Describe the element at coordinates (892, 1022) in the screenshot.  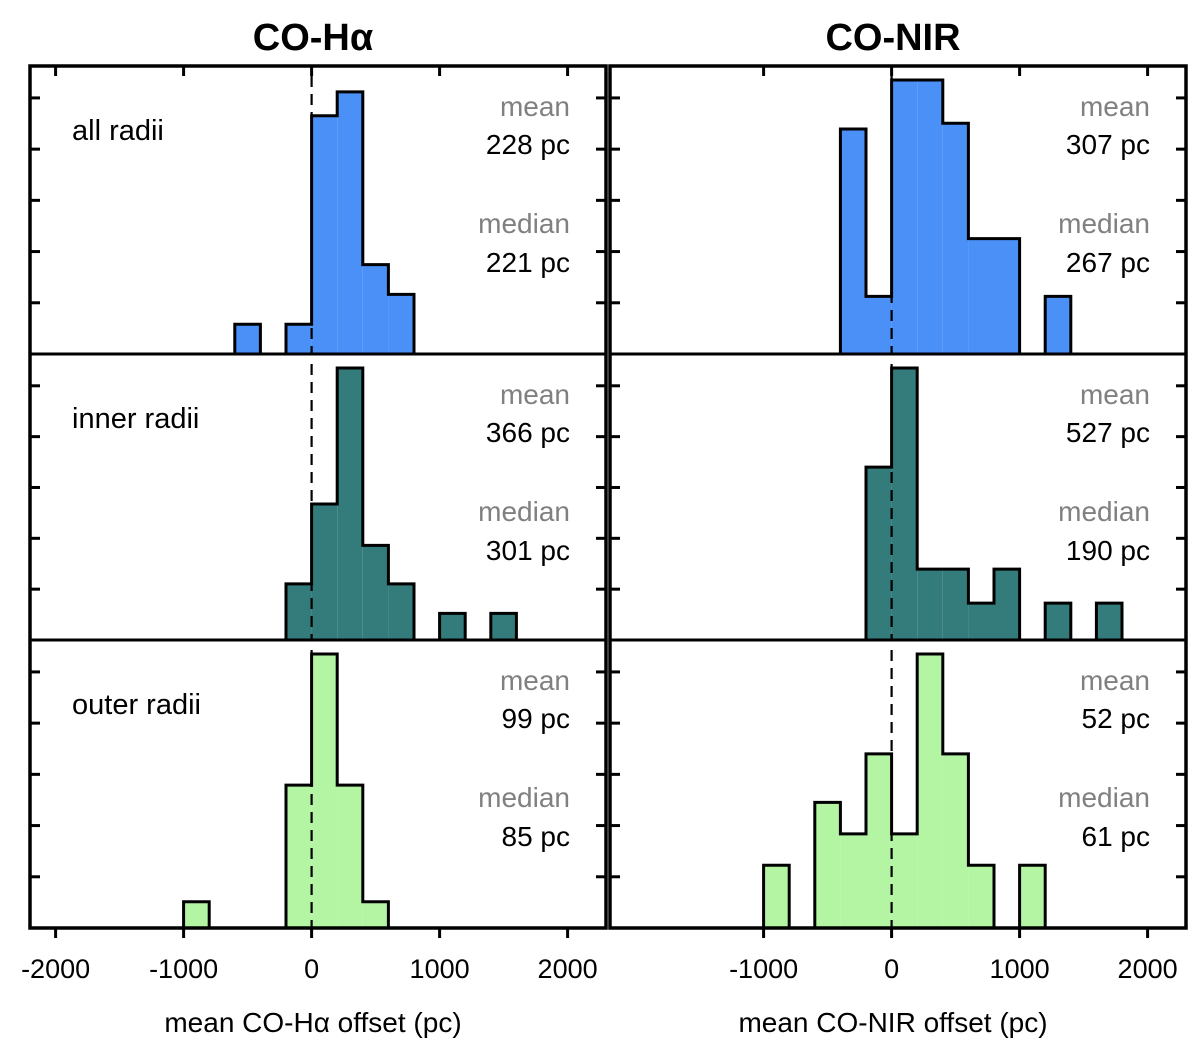
I see `x-axis-label: mean CO-NIR offset (pc)` at that location.